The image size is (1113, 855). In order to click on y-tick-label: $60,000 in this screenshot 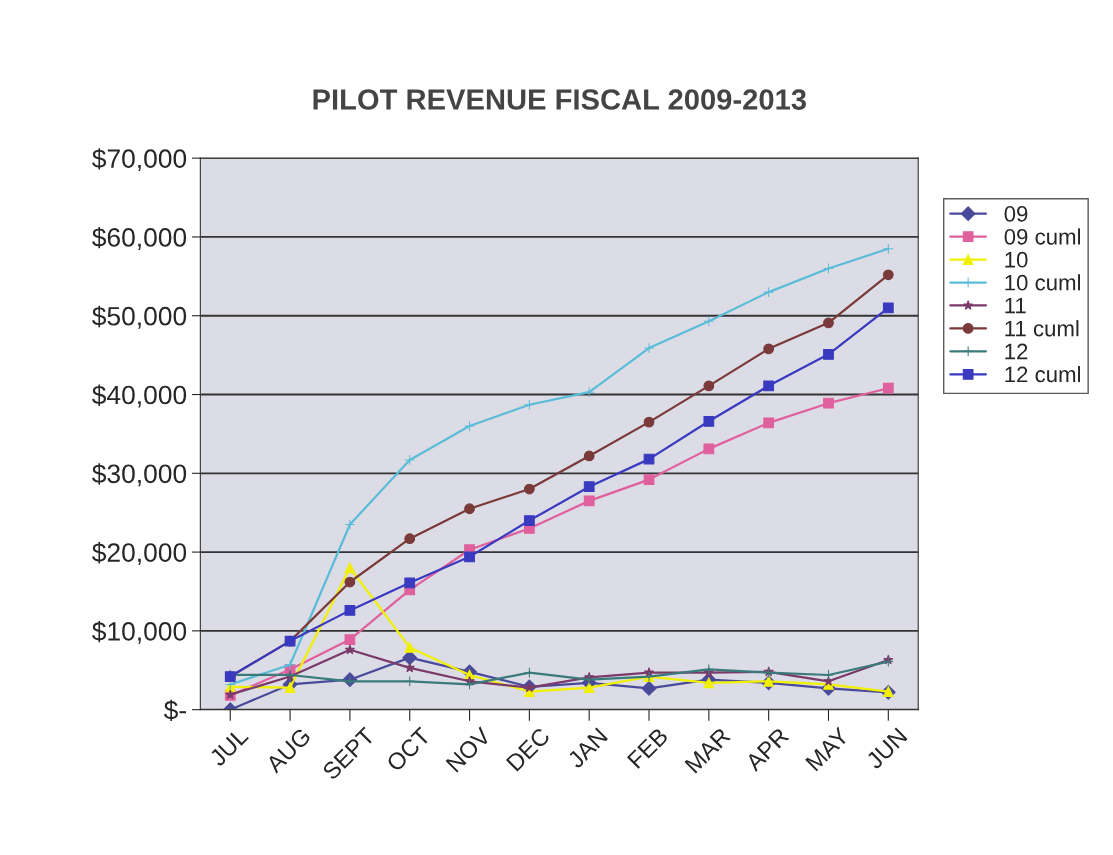, I will do `click(139, 238)`.